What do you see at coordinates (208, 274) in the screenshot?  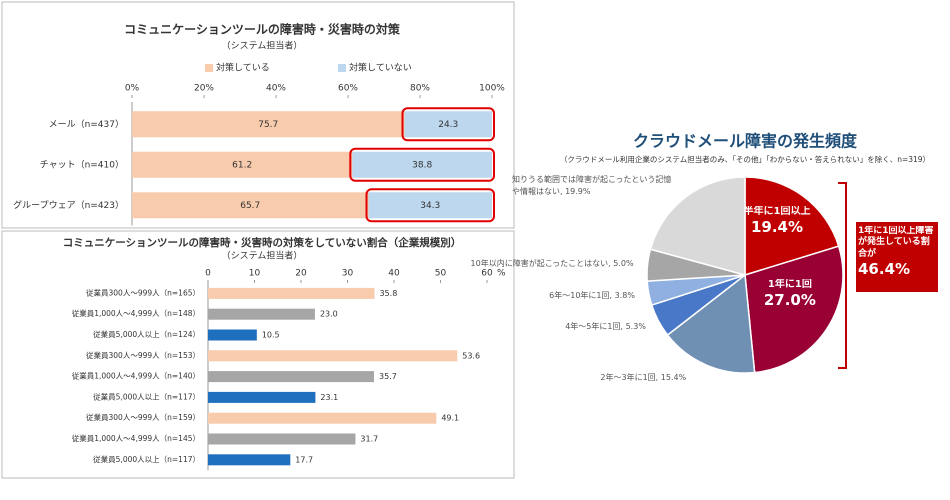 I see `x-tick-label: 0` at bounding box center [208, 274].